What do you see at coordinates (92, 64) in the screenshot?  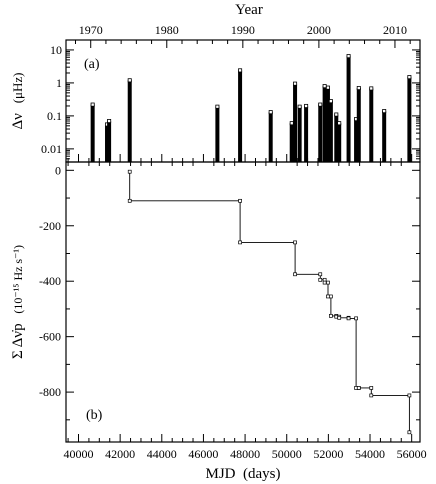 I see `panel-a-label: (a)` at bounding box center [92, 64].